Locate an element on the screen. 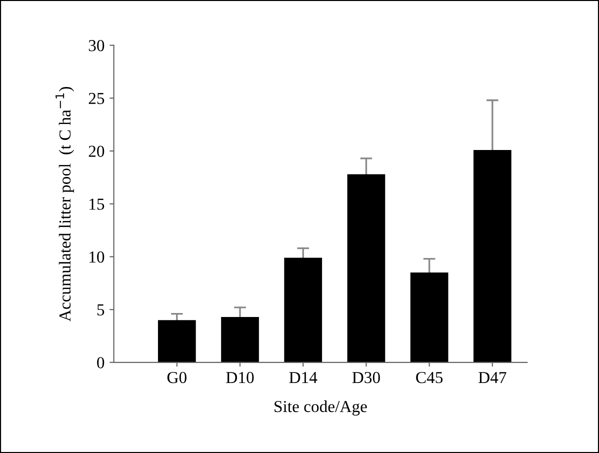  y-tick-label: 0 is located at coordinates (100, 362).